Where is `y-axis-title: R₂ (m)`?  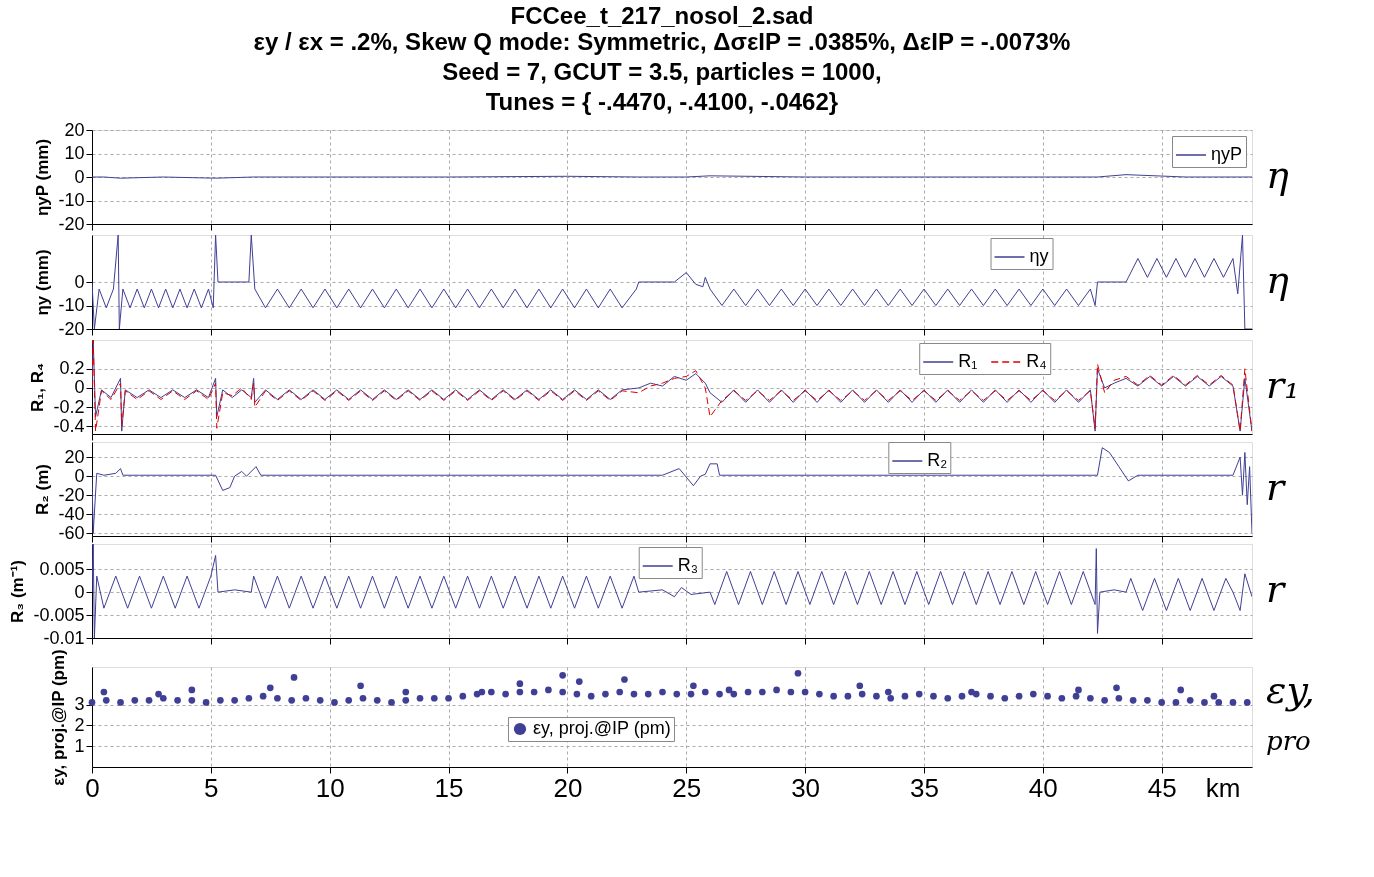
y-axis-title: R₂ (m) is located at coordinates (43, 489).